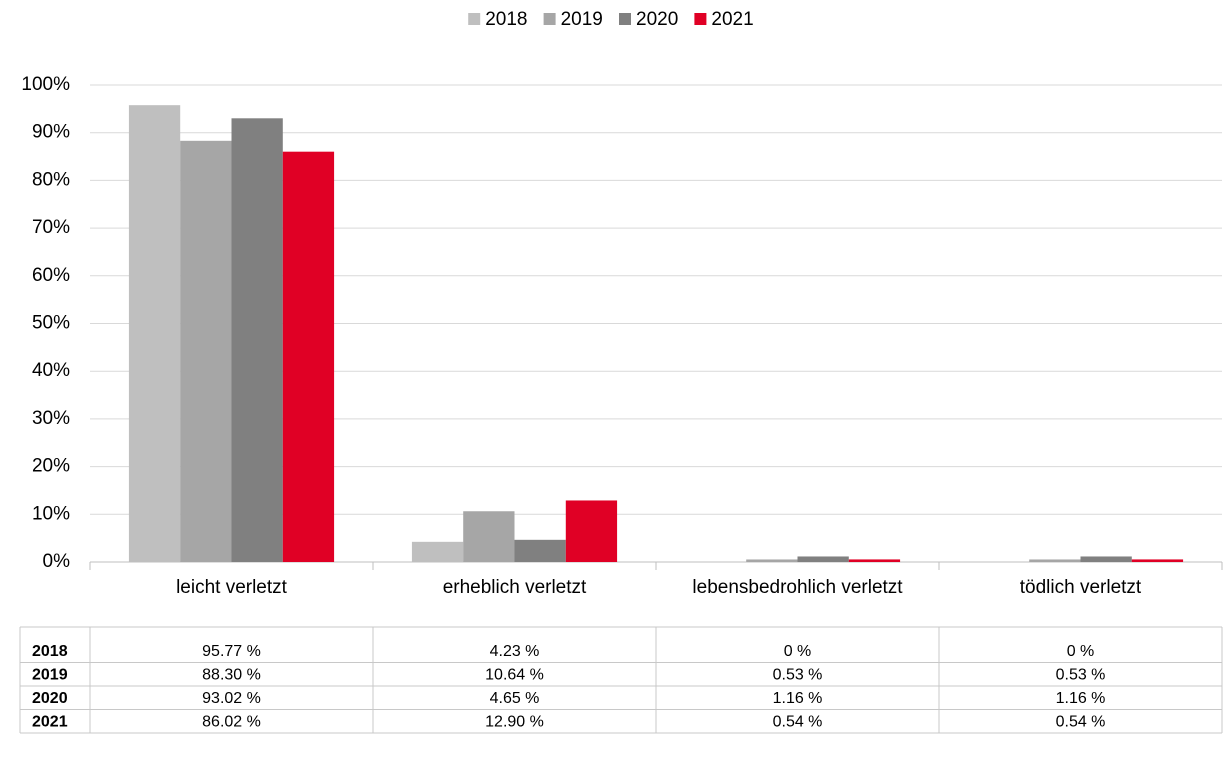  Describe the element at coordinates (51, 179) in the screenshot. I see `y-tick-label: 80%` at that location.